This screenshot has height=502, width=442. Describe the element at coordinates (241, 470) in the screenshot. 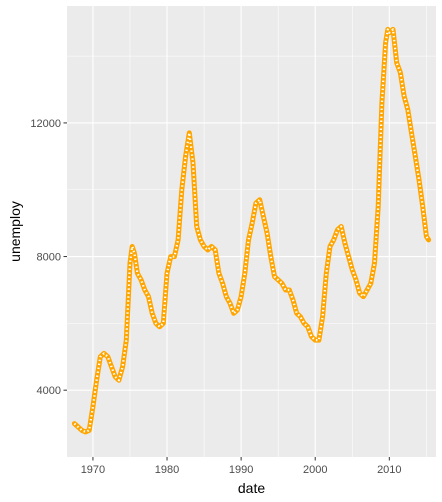

I see `x-tick-label: 1990` at that location.